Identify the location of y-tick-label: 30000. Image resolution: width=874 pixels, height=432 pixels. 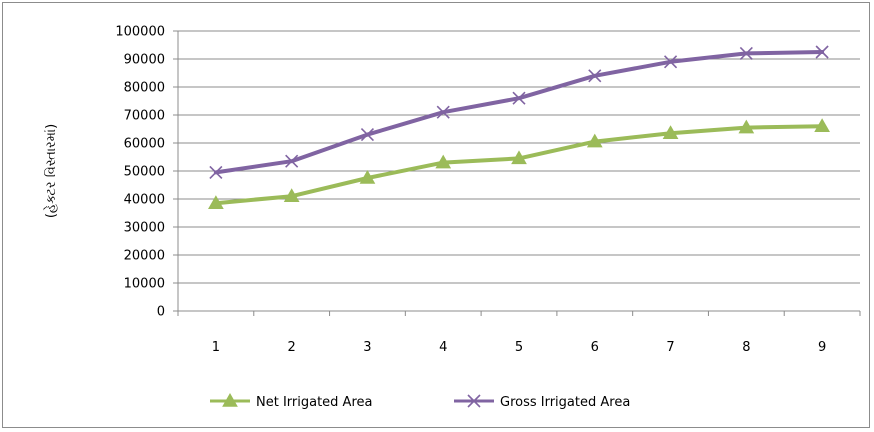
(144, 228).